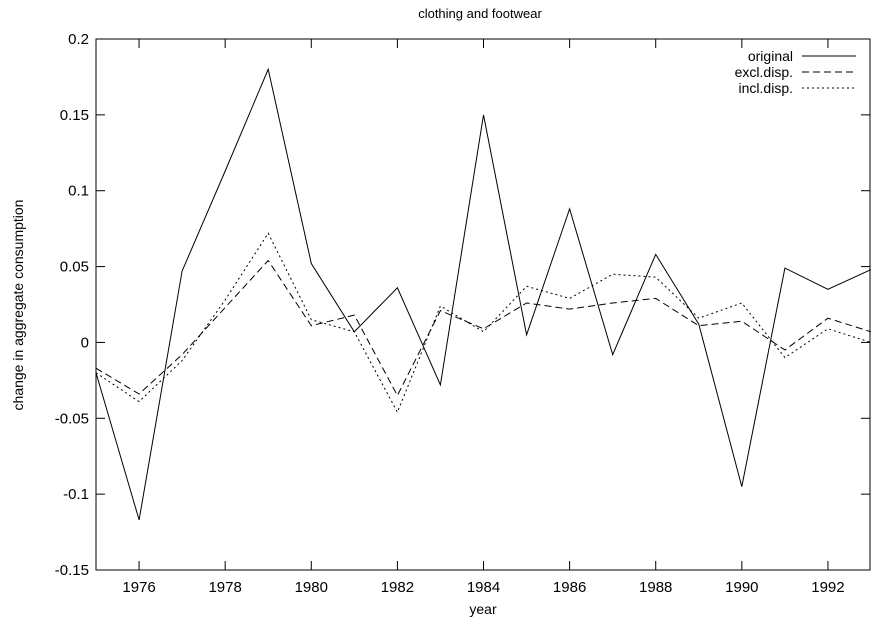 This screenshot has width=871, height=627. I want to click on y-tick-label: -0.05, so click(72, 418).